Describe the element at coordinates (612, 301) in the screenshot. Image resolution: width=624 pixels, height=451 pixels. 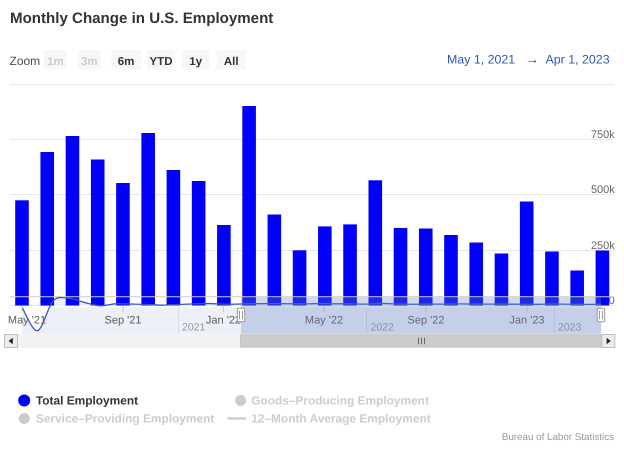
I see `svg-text: 0` at that location.